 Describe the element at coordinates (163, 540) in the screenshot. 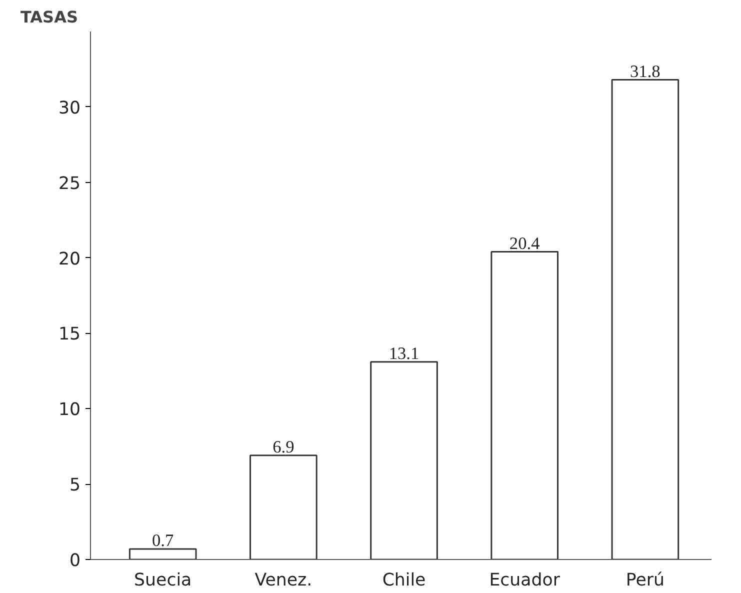

I see `data-label: 0.7` at that location.